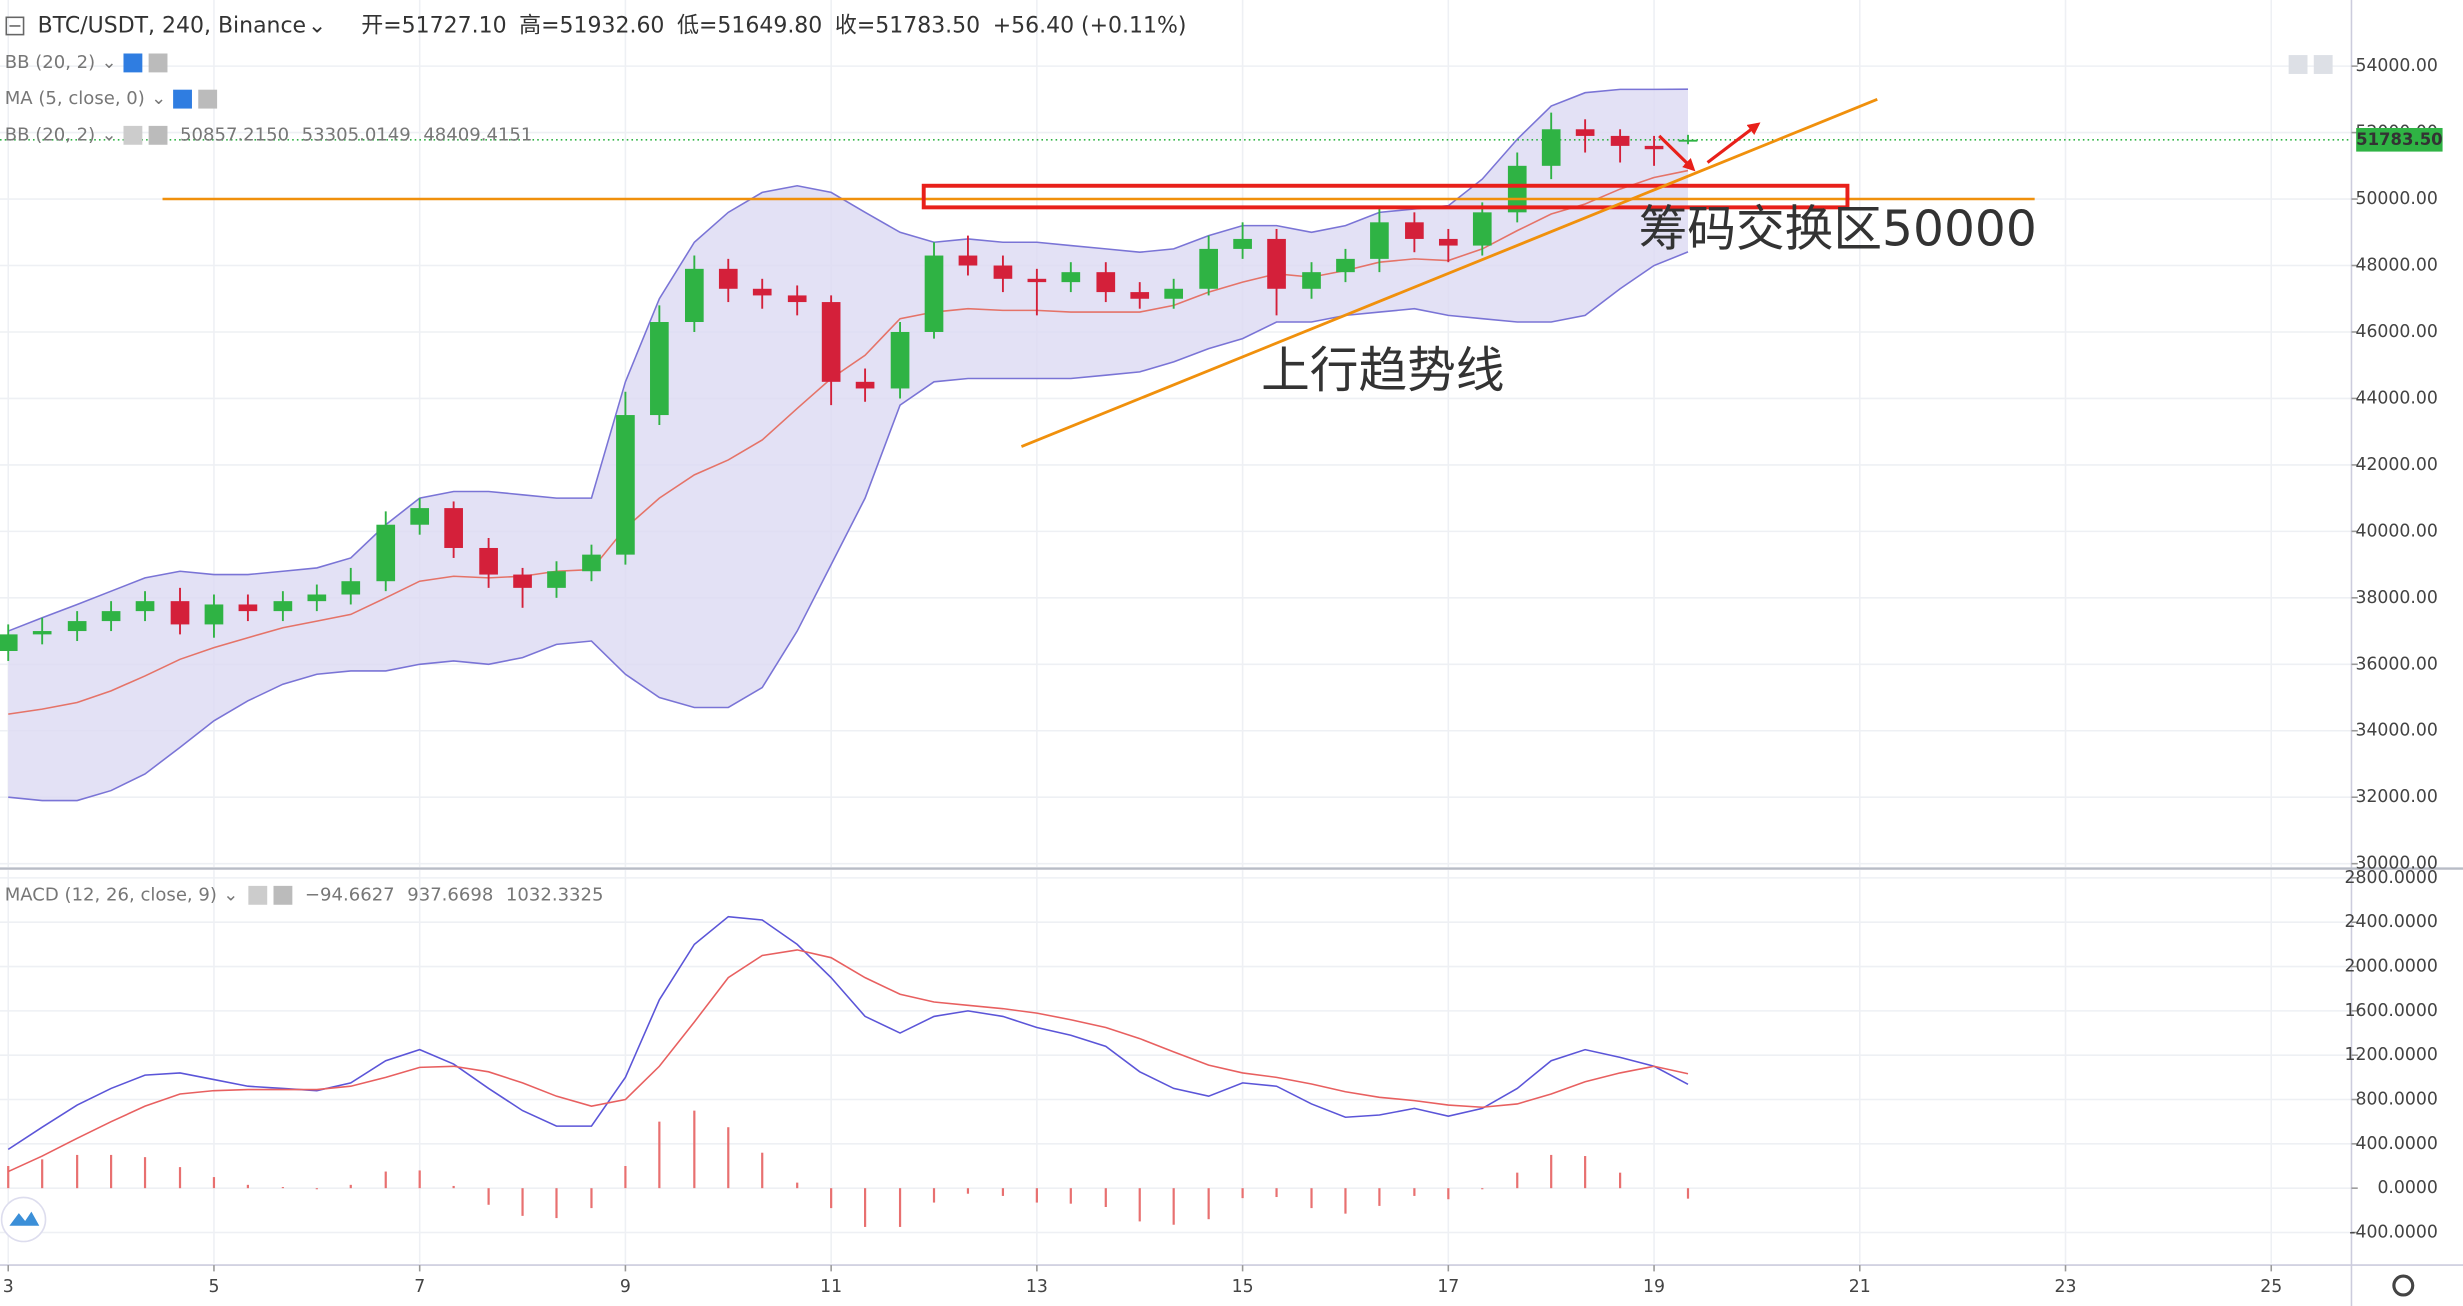  I want to click on y-tick-label: 0.0000, so click(2407, 1188).